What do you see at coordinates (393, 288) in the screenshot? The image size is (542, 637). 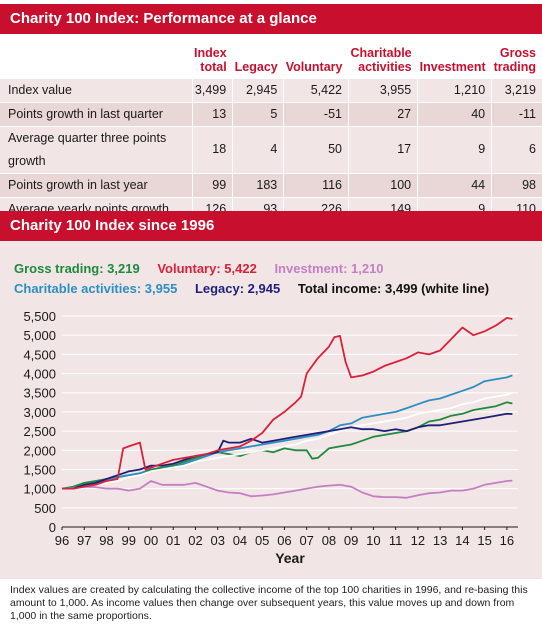 I see `legend-total-income: Total income: 3,499 (white line)` at bounding box center [393, 288].